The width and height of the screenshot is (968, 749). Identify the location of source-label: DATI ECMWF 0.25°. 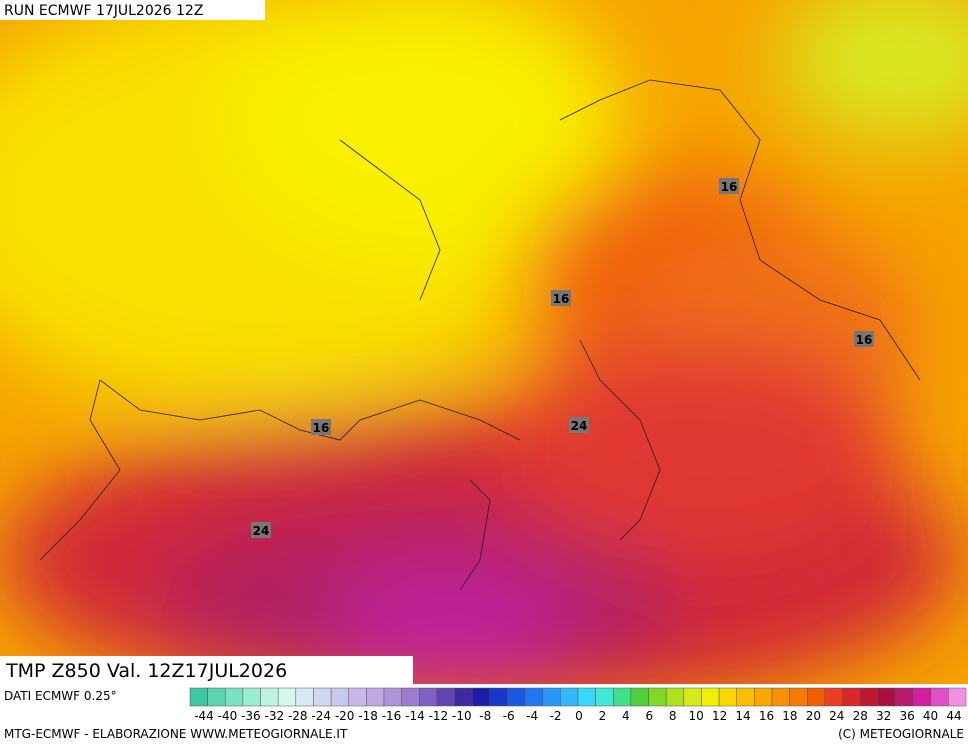
(60, 696).